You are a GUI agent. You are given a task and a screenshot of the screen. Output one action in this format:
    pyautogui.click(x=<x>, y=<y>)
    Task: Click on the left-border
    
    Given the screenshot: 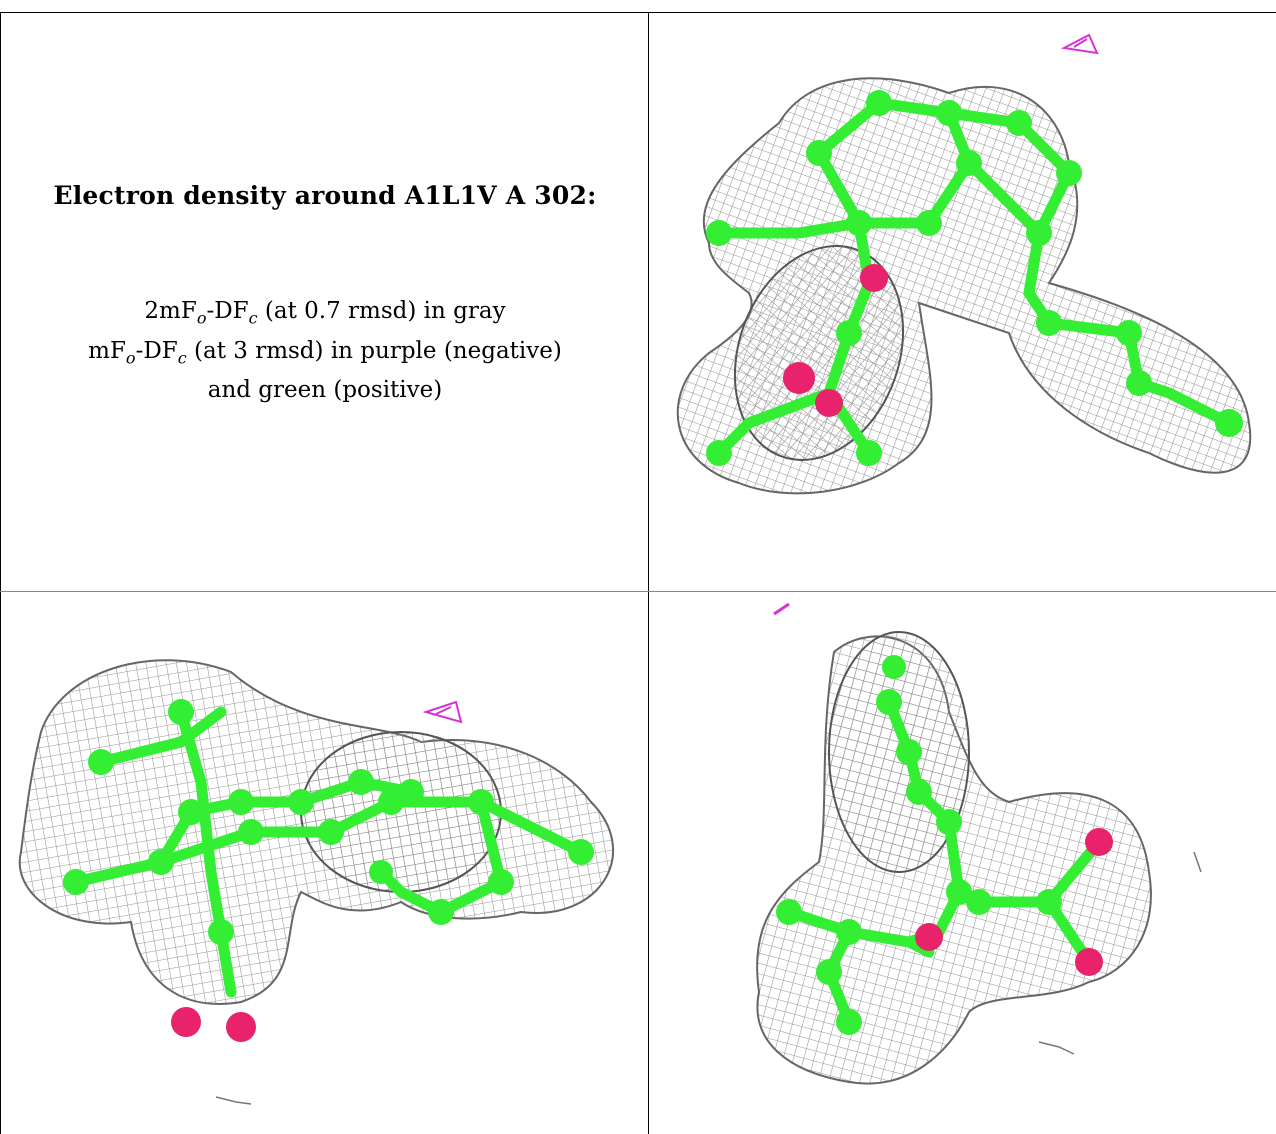 What is the action you would take?
    pyautogui.click(x=0, y=573)
    